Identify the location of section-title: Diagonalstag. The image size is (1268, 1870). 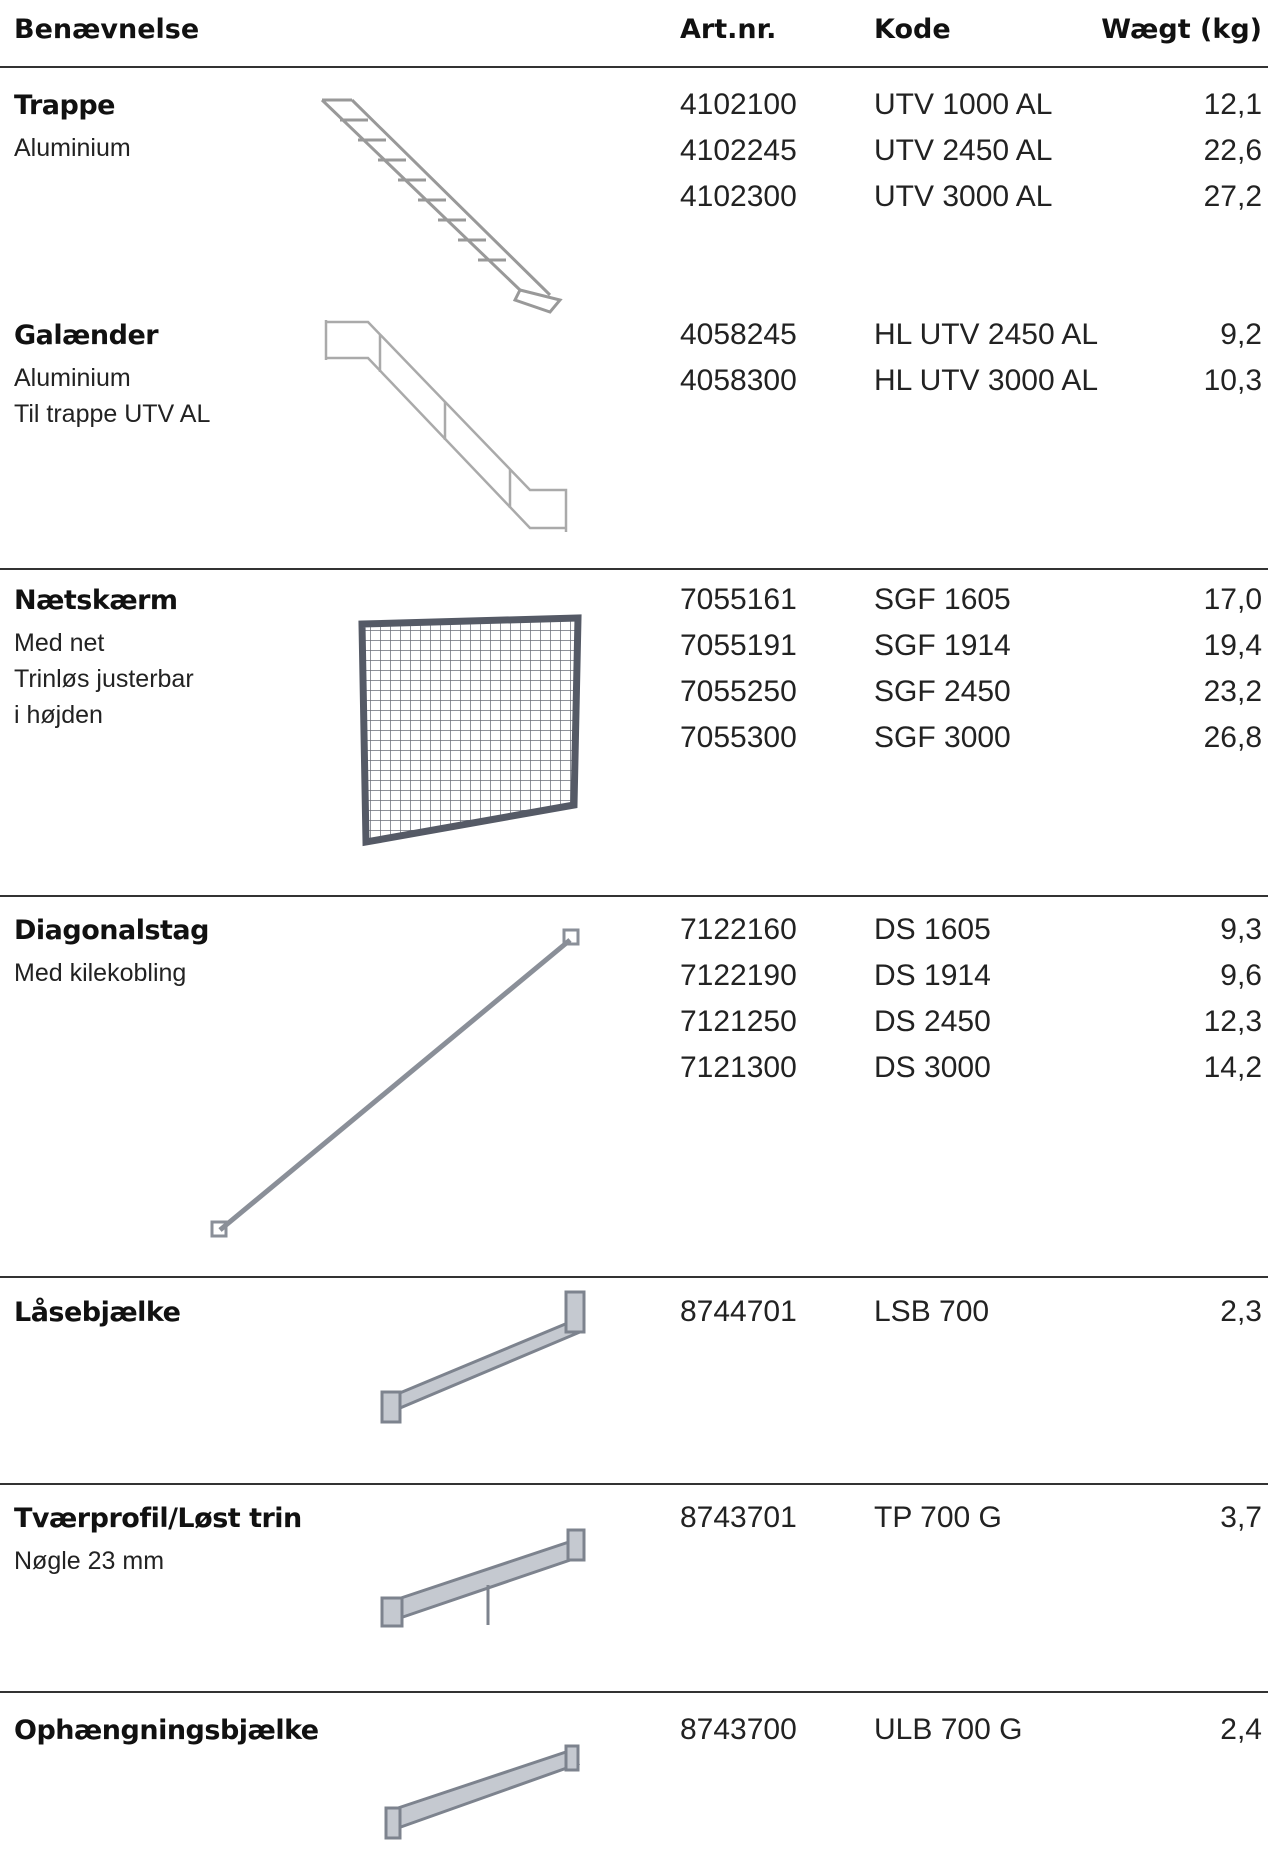
(111, 930).